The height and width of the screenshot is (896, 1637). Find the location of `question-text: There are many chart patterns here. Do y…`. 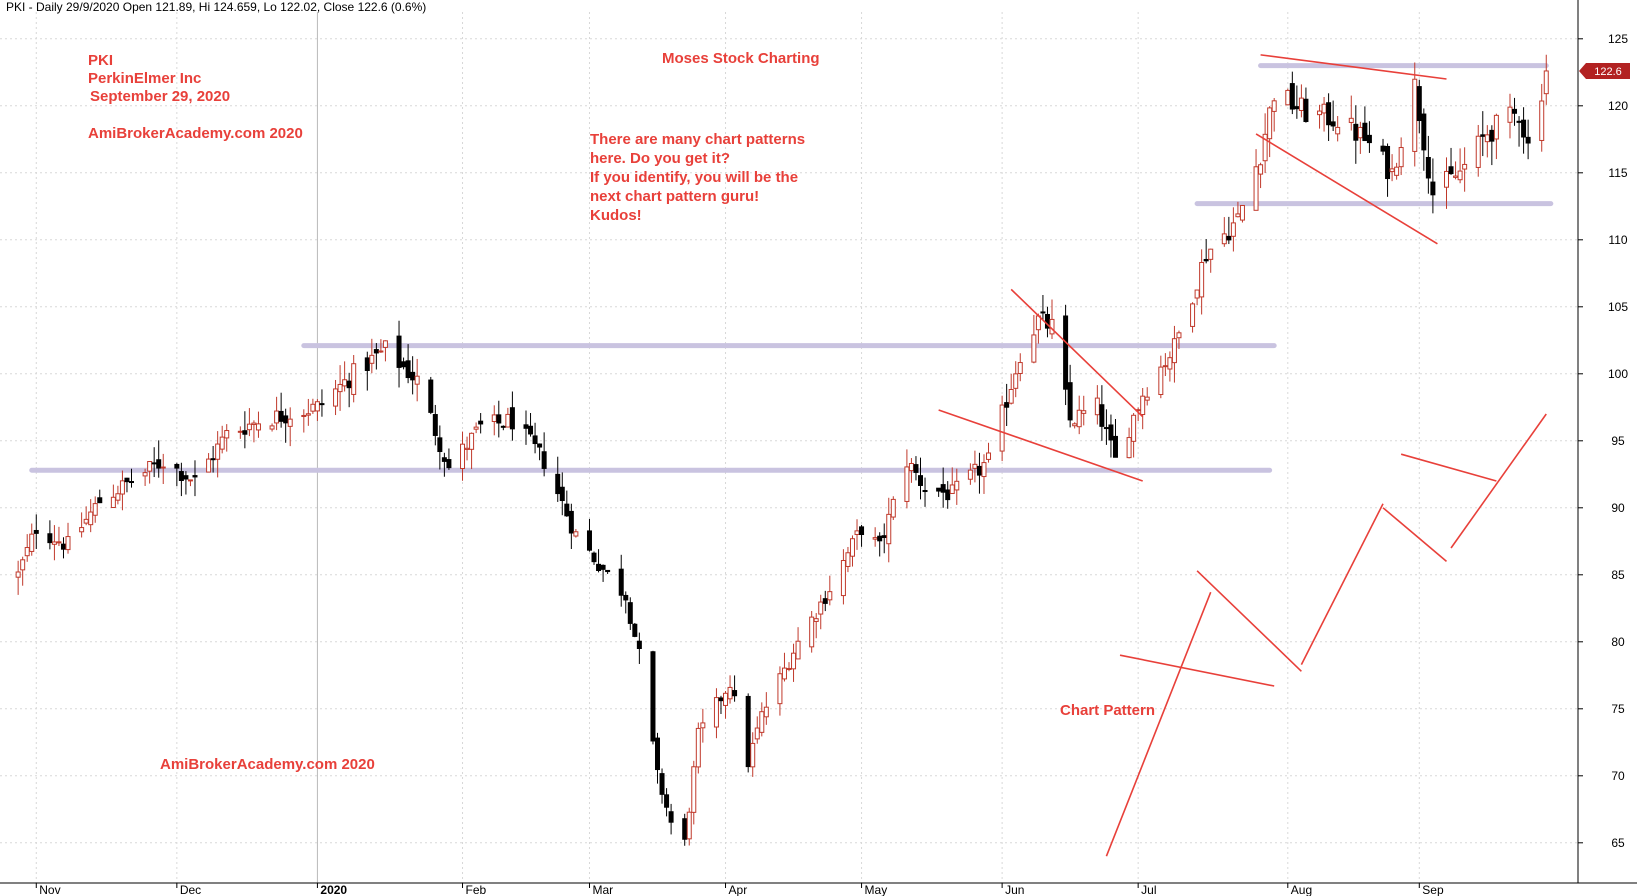

question-text: There are many chart patterns here. Do y… is located at coordinates (697, 177).